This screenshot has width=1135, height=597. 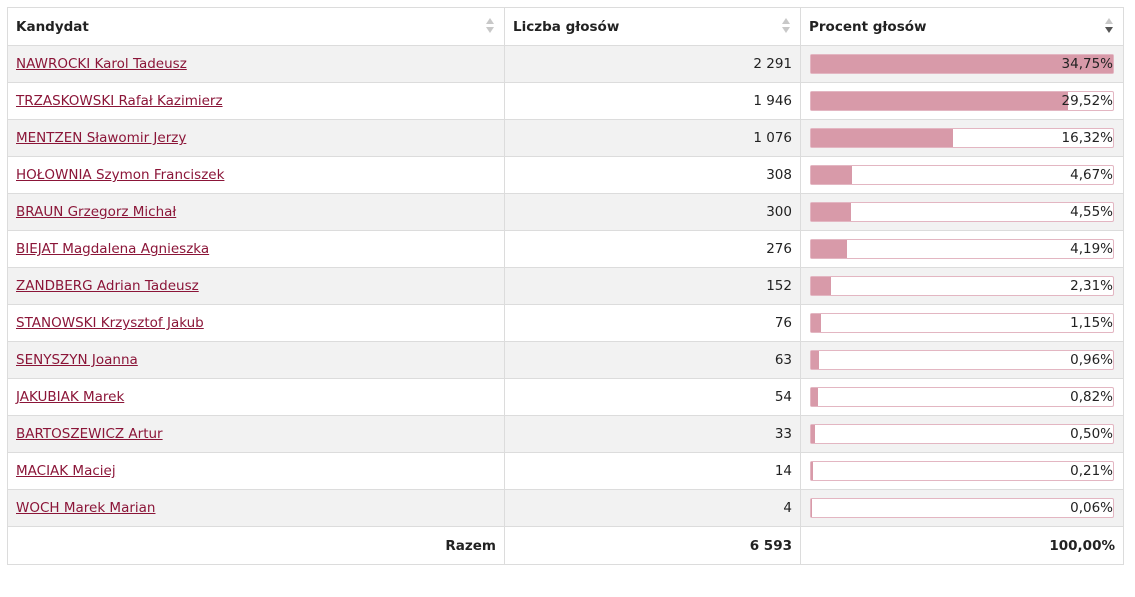 What do you see at coordinates (89, 434) in the screenshot?
I see `candidate-link: BARTOSZEWICZ Artur` at bounding box center [89, 434].